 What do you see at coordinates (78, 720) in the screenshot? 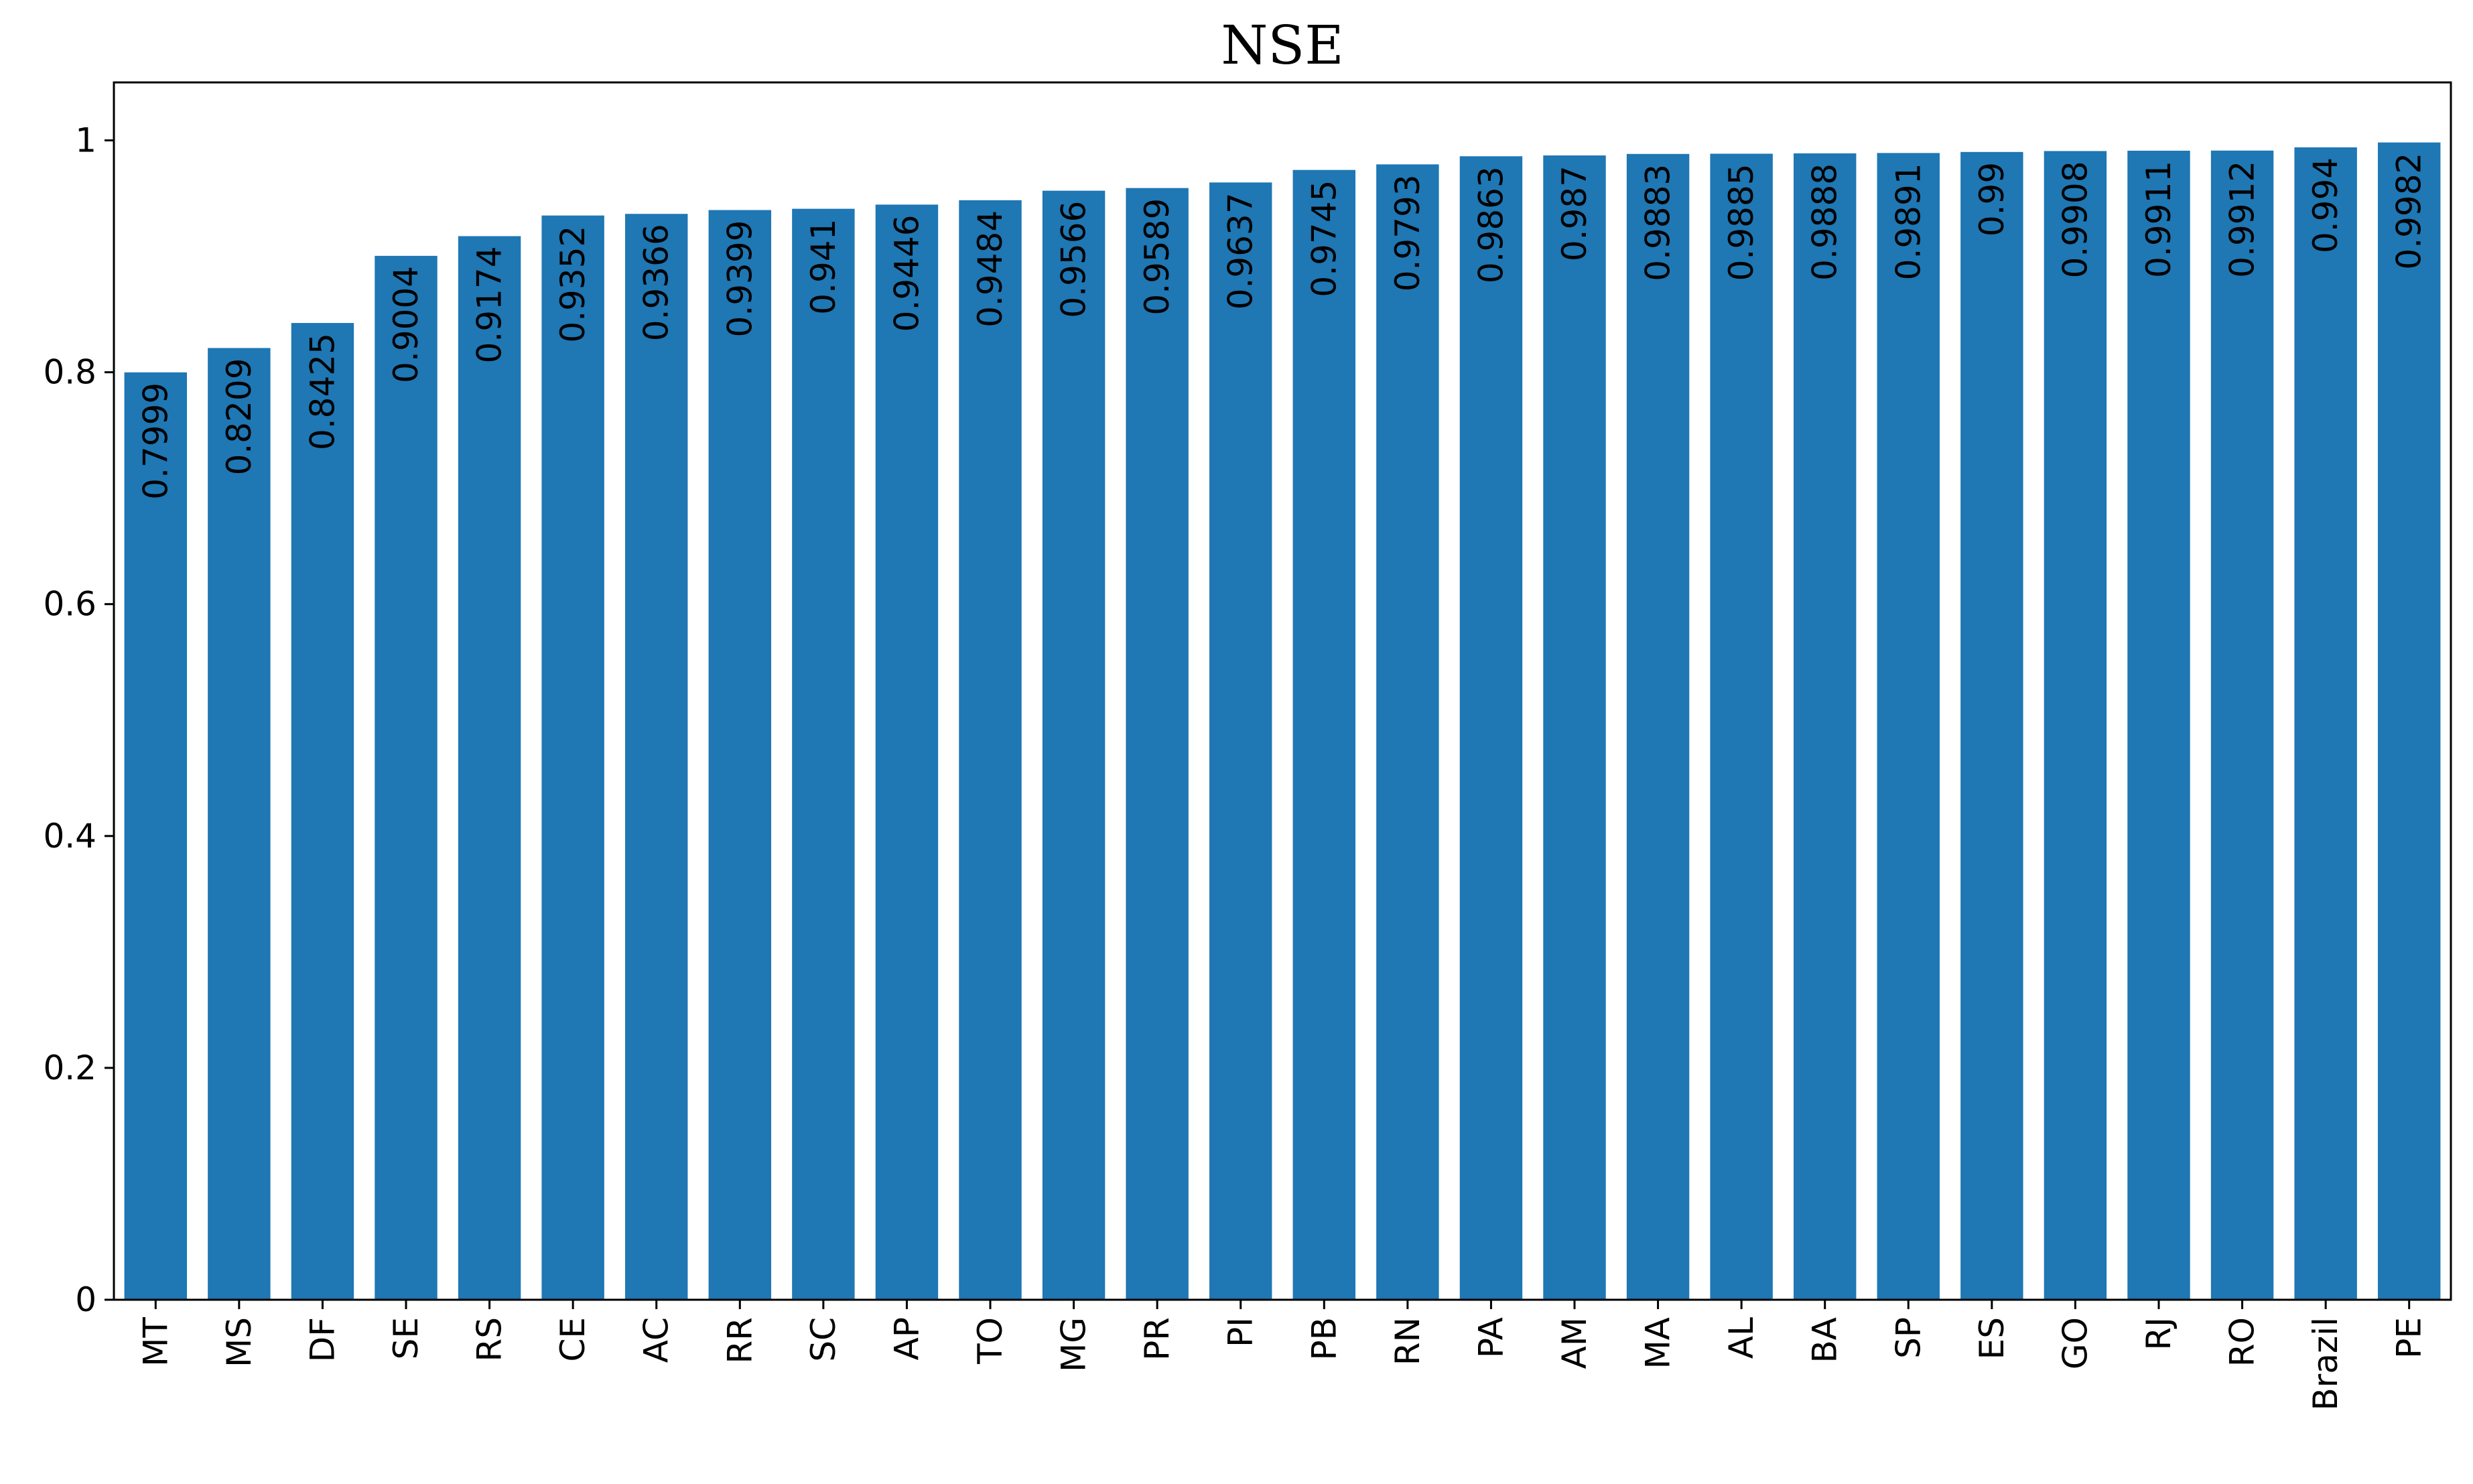
I see `y-axis: 0 0.2 0.4 0.6 0.8 1` at bounding box center [78, 720].